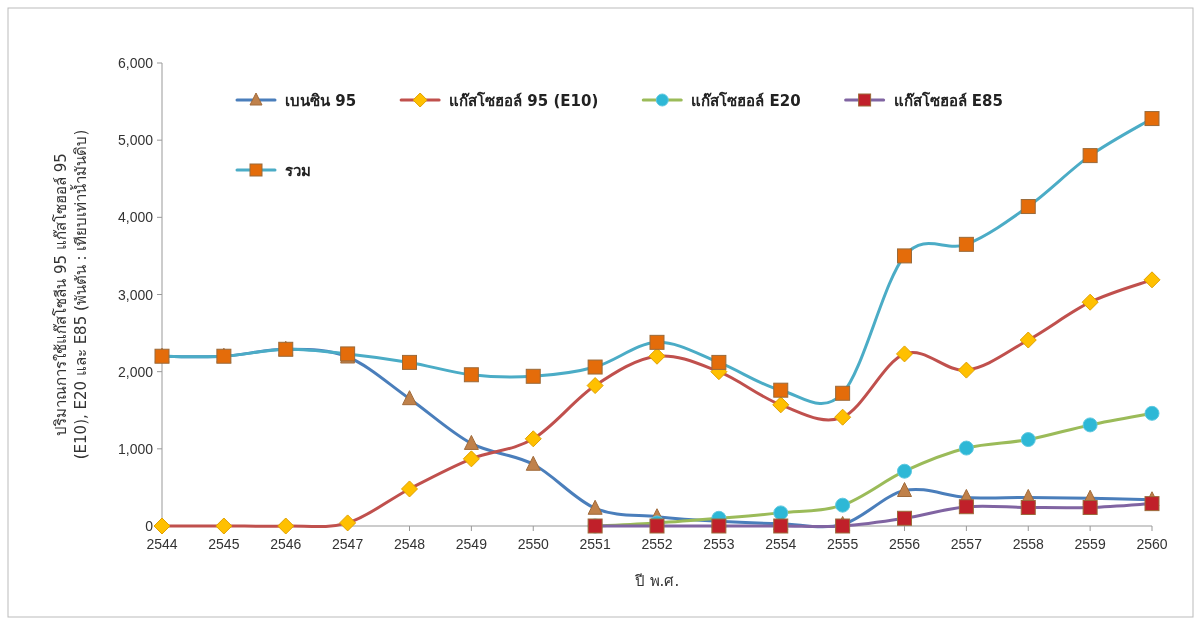 This screenshot has width=1201, height=625. I want to click on x-tick-label: 2553, so click(719, 544).